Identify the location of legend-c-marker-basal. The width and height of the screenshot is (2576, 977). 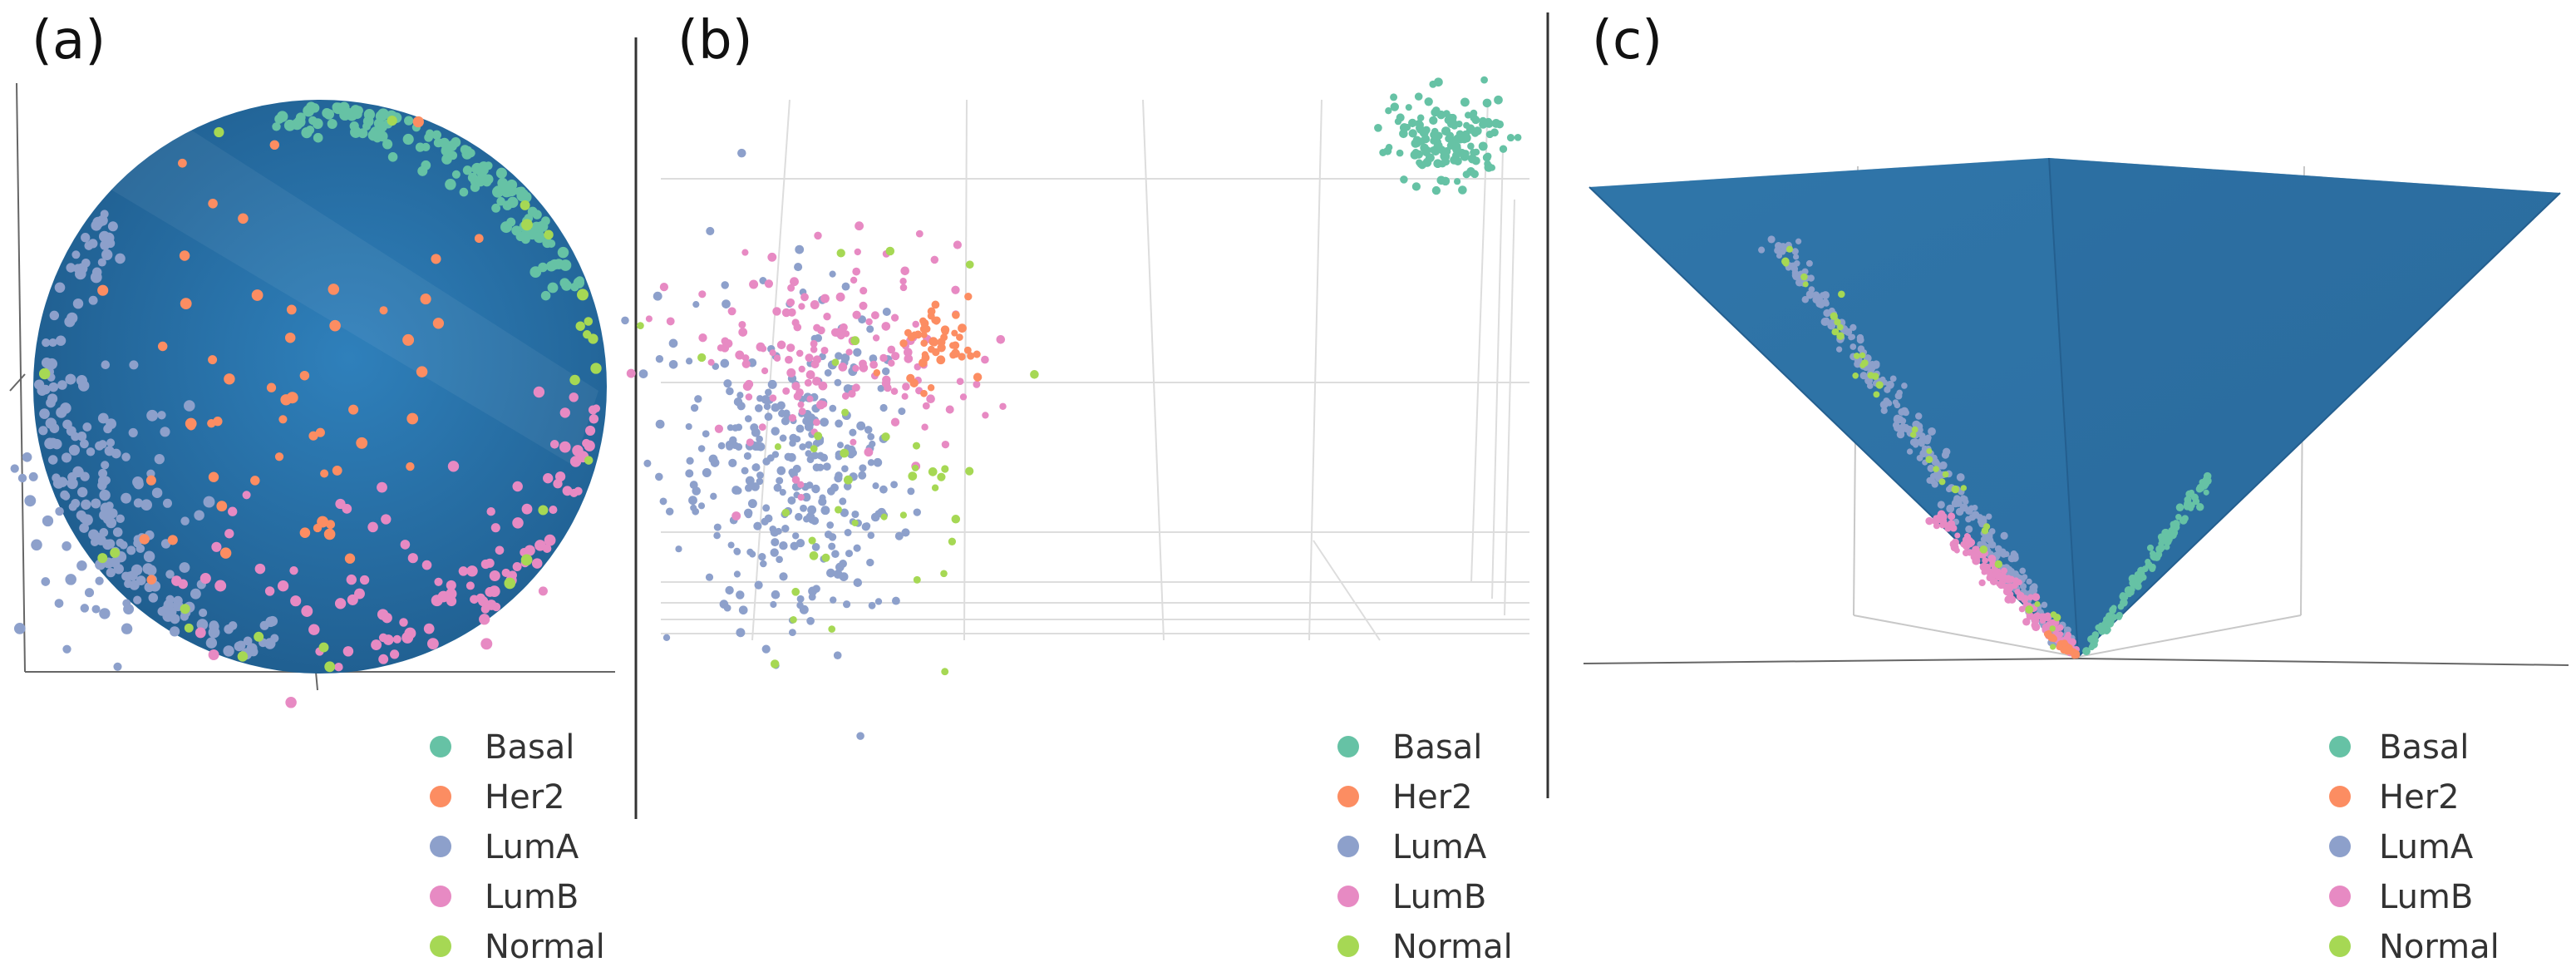
(2340, 746).